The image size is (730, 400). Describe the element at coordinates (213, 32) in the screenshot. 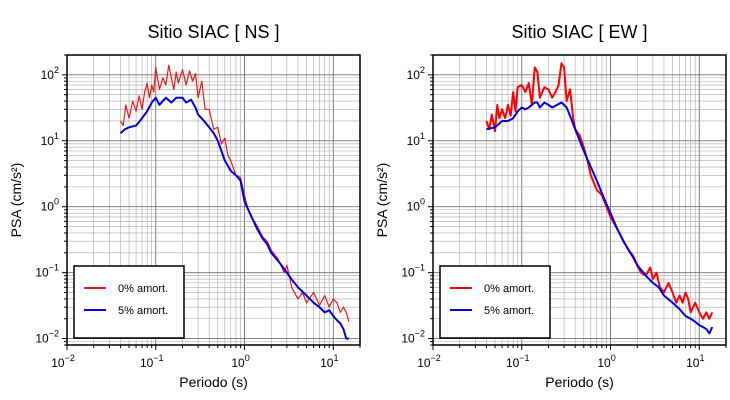

I see `chart-title: Sitio SIAC [ NS ]` at that location.